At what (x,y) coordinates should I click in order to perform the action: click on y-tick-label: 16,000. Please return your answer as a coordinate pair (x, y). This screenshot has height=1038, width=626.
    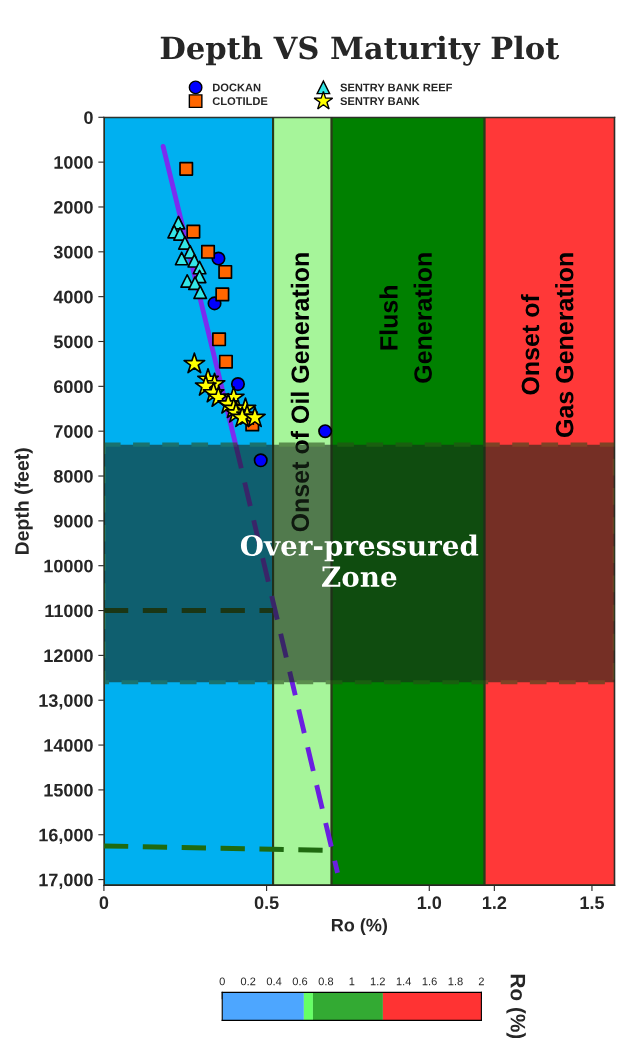
    Looking at the image, I should click on (66, 836).